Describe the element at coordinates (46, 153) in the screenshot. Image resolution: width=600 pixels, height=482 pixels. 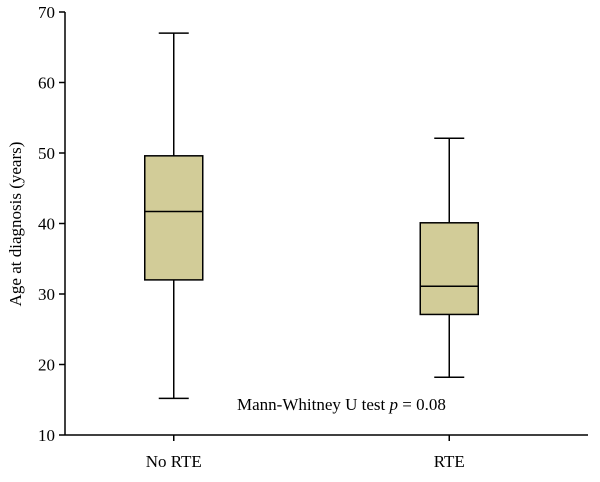
I see `y-tick-label: 50` at that location.